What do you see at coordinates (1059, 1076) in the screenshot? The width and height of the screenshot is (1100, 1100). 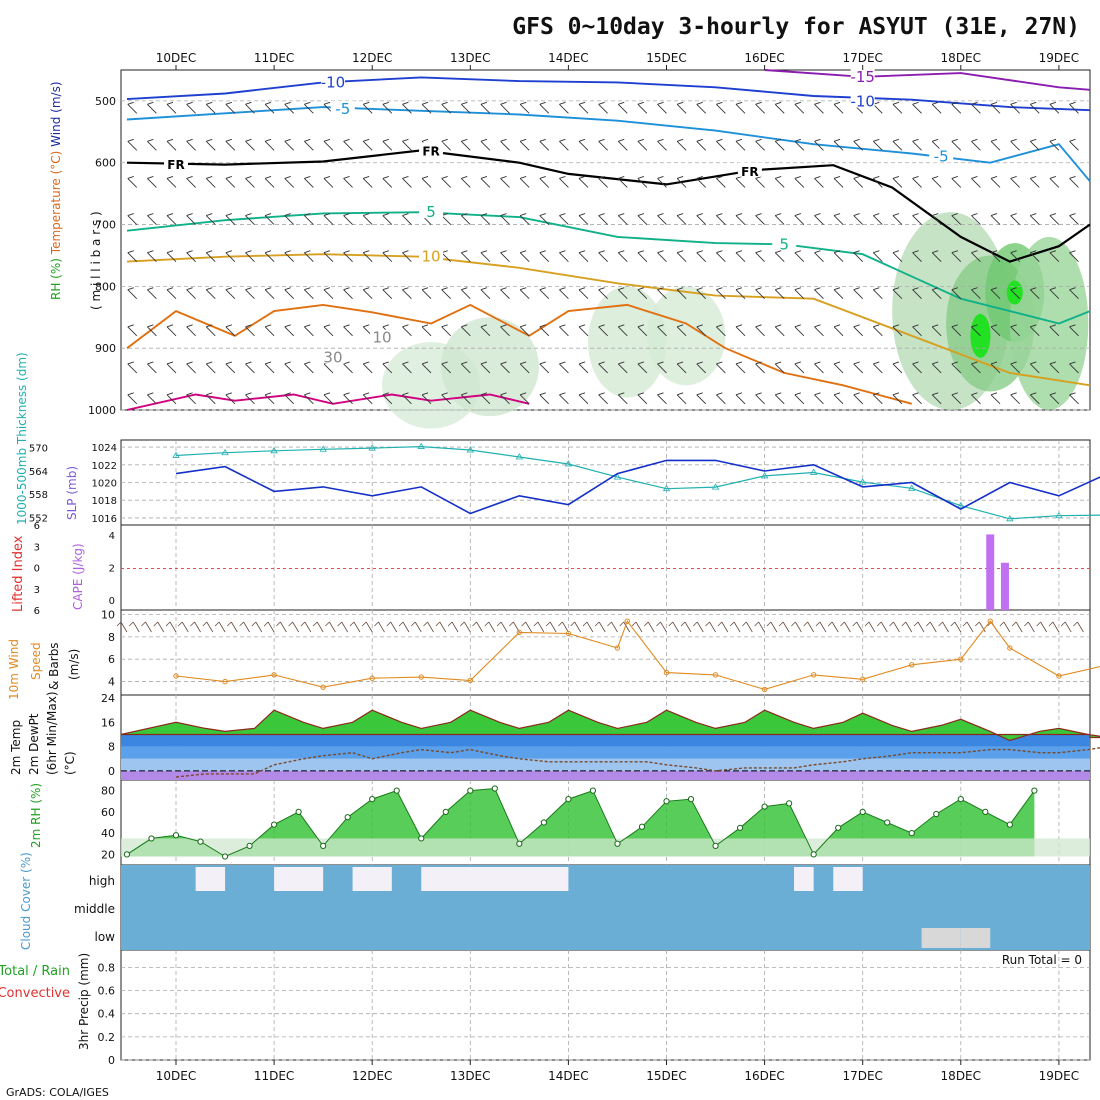 I see `date-label-bottom: 19DEC` at bounding box center [1059, 1076].